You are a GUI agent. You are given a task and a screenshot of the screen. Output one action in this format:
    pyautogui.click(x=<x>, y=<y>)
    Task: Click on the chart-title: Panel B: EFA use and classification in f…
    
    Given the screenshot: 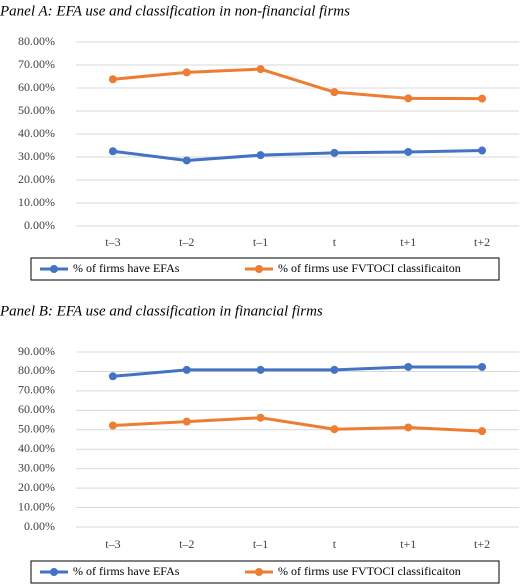 What is the action you would take?
    pyautogui.click(x=161, y=311)
    